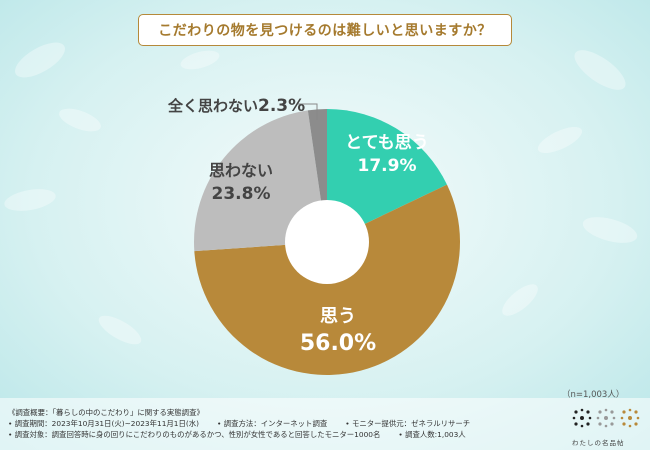 This screenshot has height=450, width=650. What do you see at coordinates (241, 170) in the screenshot?
I see `slice-label-2: 思わない` at bounding box center [241, 170].